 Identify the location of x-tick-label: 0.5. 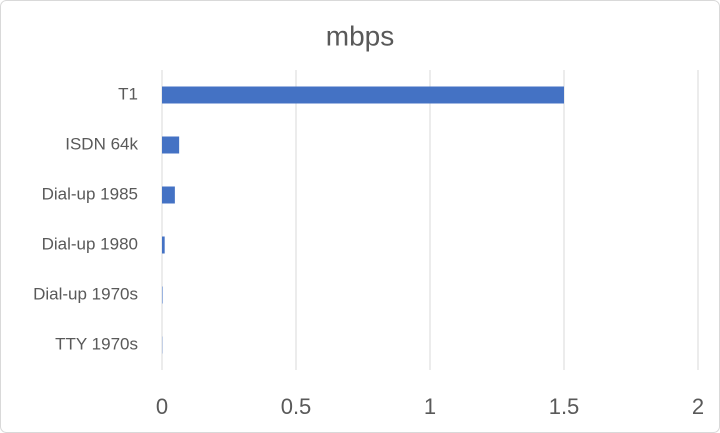
(296, 406).